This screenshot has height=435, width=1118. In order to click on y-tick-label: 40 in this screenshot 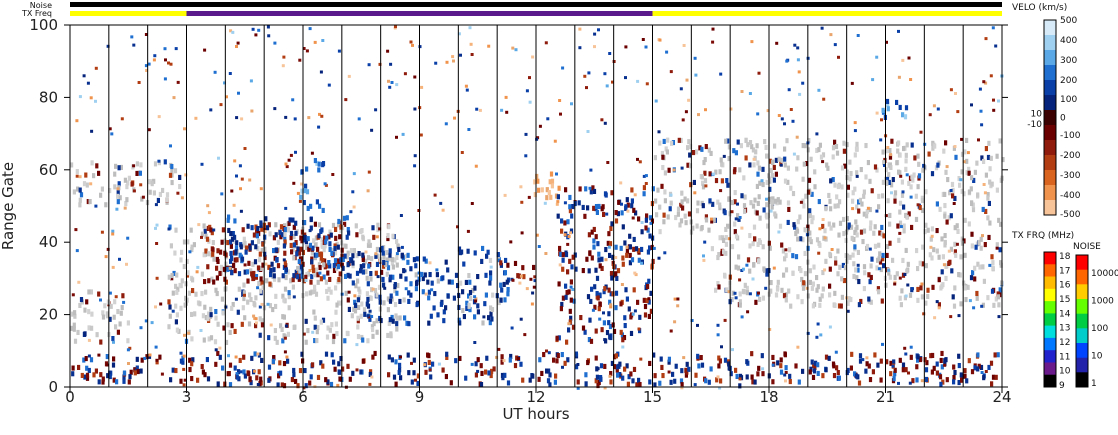, I will do `click(48, 242)`.